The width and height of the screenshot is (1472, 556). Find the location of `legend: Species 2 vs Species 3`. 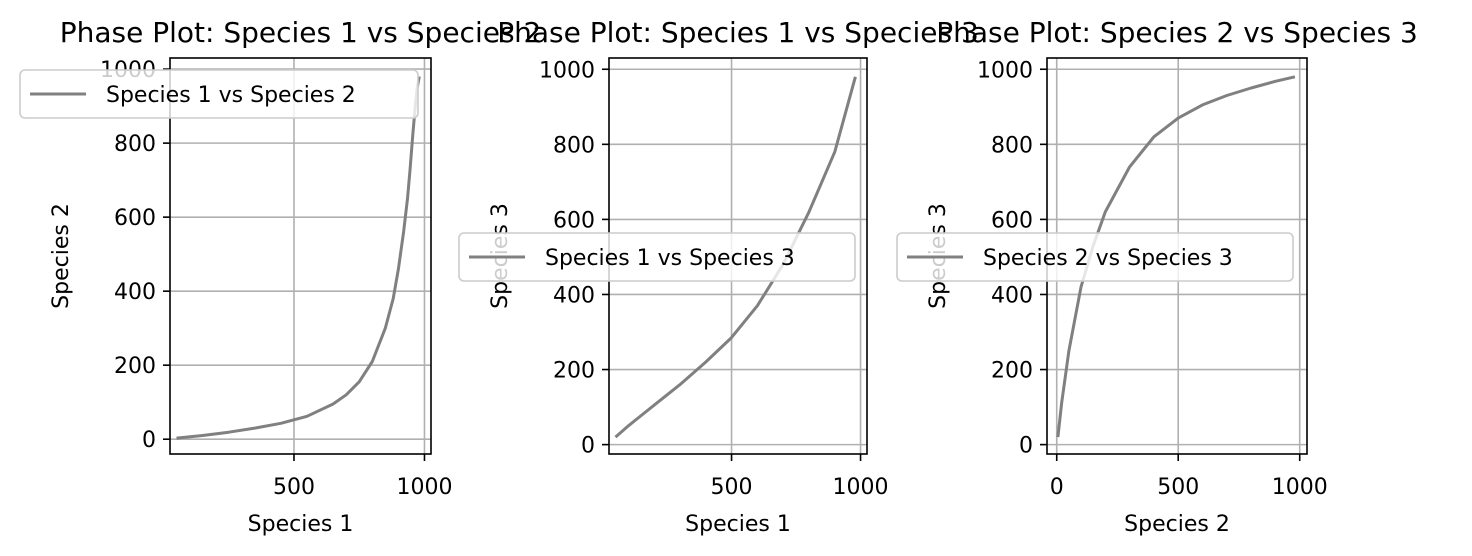

legend: Species 2 vs Species 3 is located at coordinates (1095, 257).